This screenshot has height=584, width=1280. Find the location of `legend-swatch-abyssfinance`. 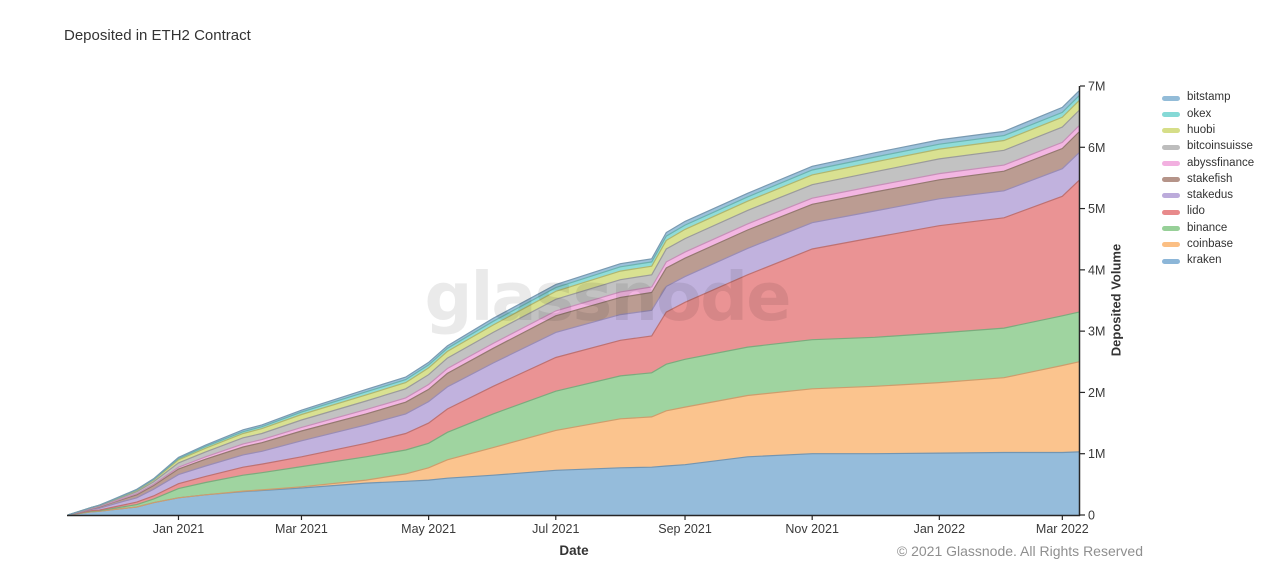

legend-swatch-abyssfinance is located at coordinates (1171, 163).